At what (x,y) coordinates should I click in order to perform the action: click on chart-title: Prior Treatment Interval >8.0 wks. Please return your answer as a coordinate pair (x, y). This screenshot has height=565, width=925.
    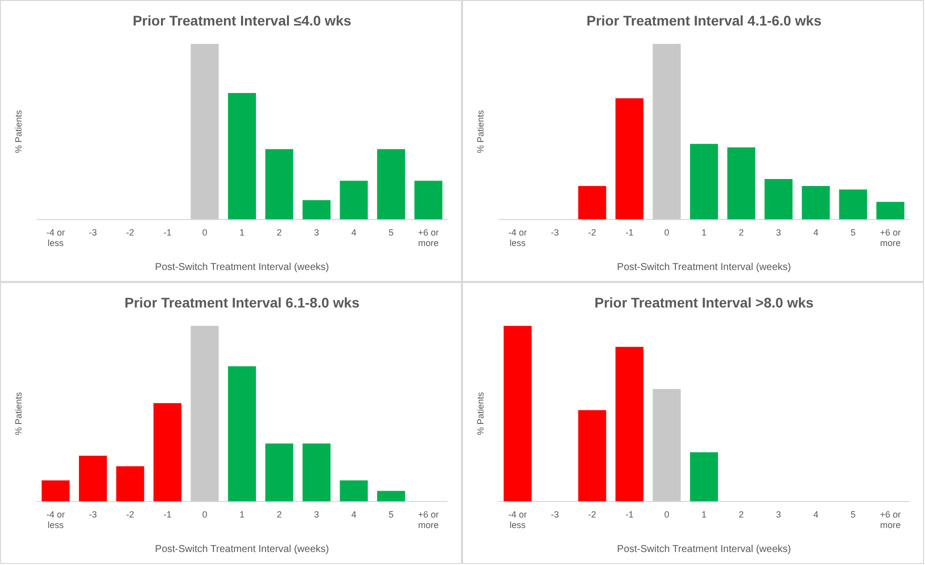
    Looking at the image, I should click on (704, 302).